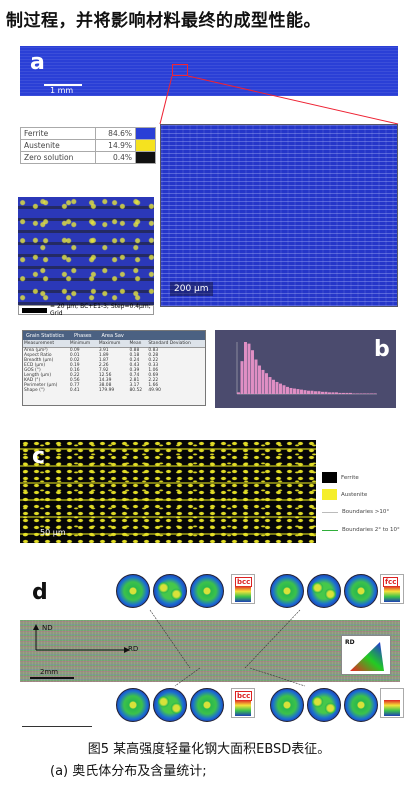 The width and height of the screenshot is (418, 785). I want to click on stats-cell: 0.88, so click(134, 350).